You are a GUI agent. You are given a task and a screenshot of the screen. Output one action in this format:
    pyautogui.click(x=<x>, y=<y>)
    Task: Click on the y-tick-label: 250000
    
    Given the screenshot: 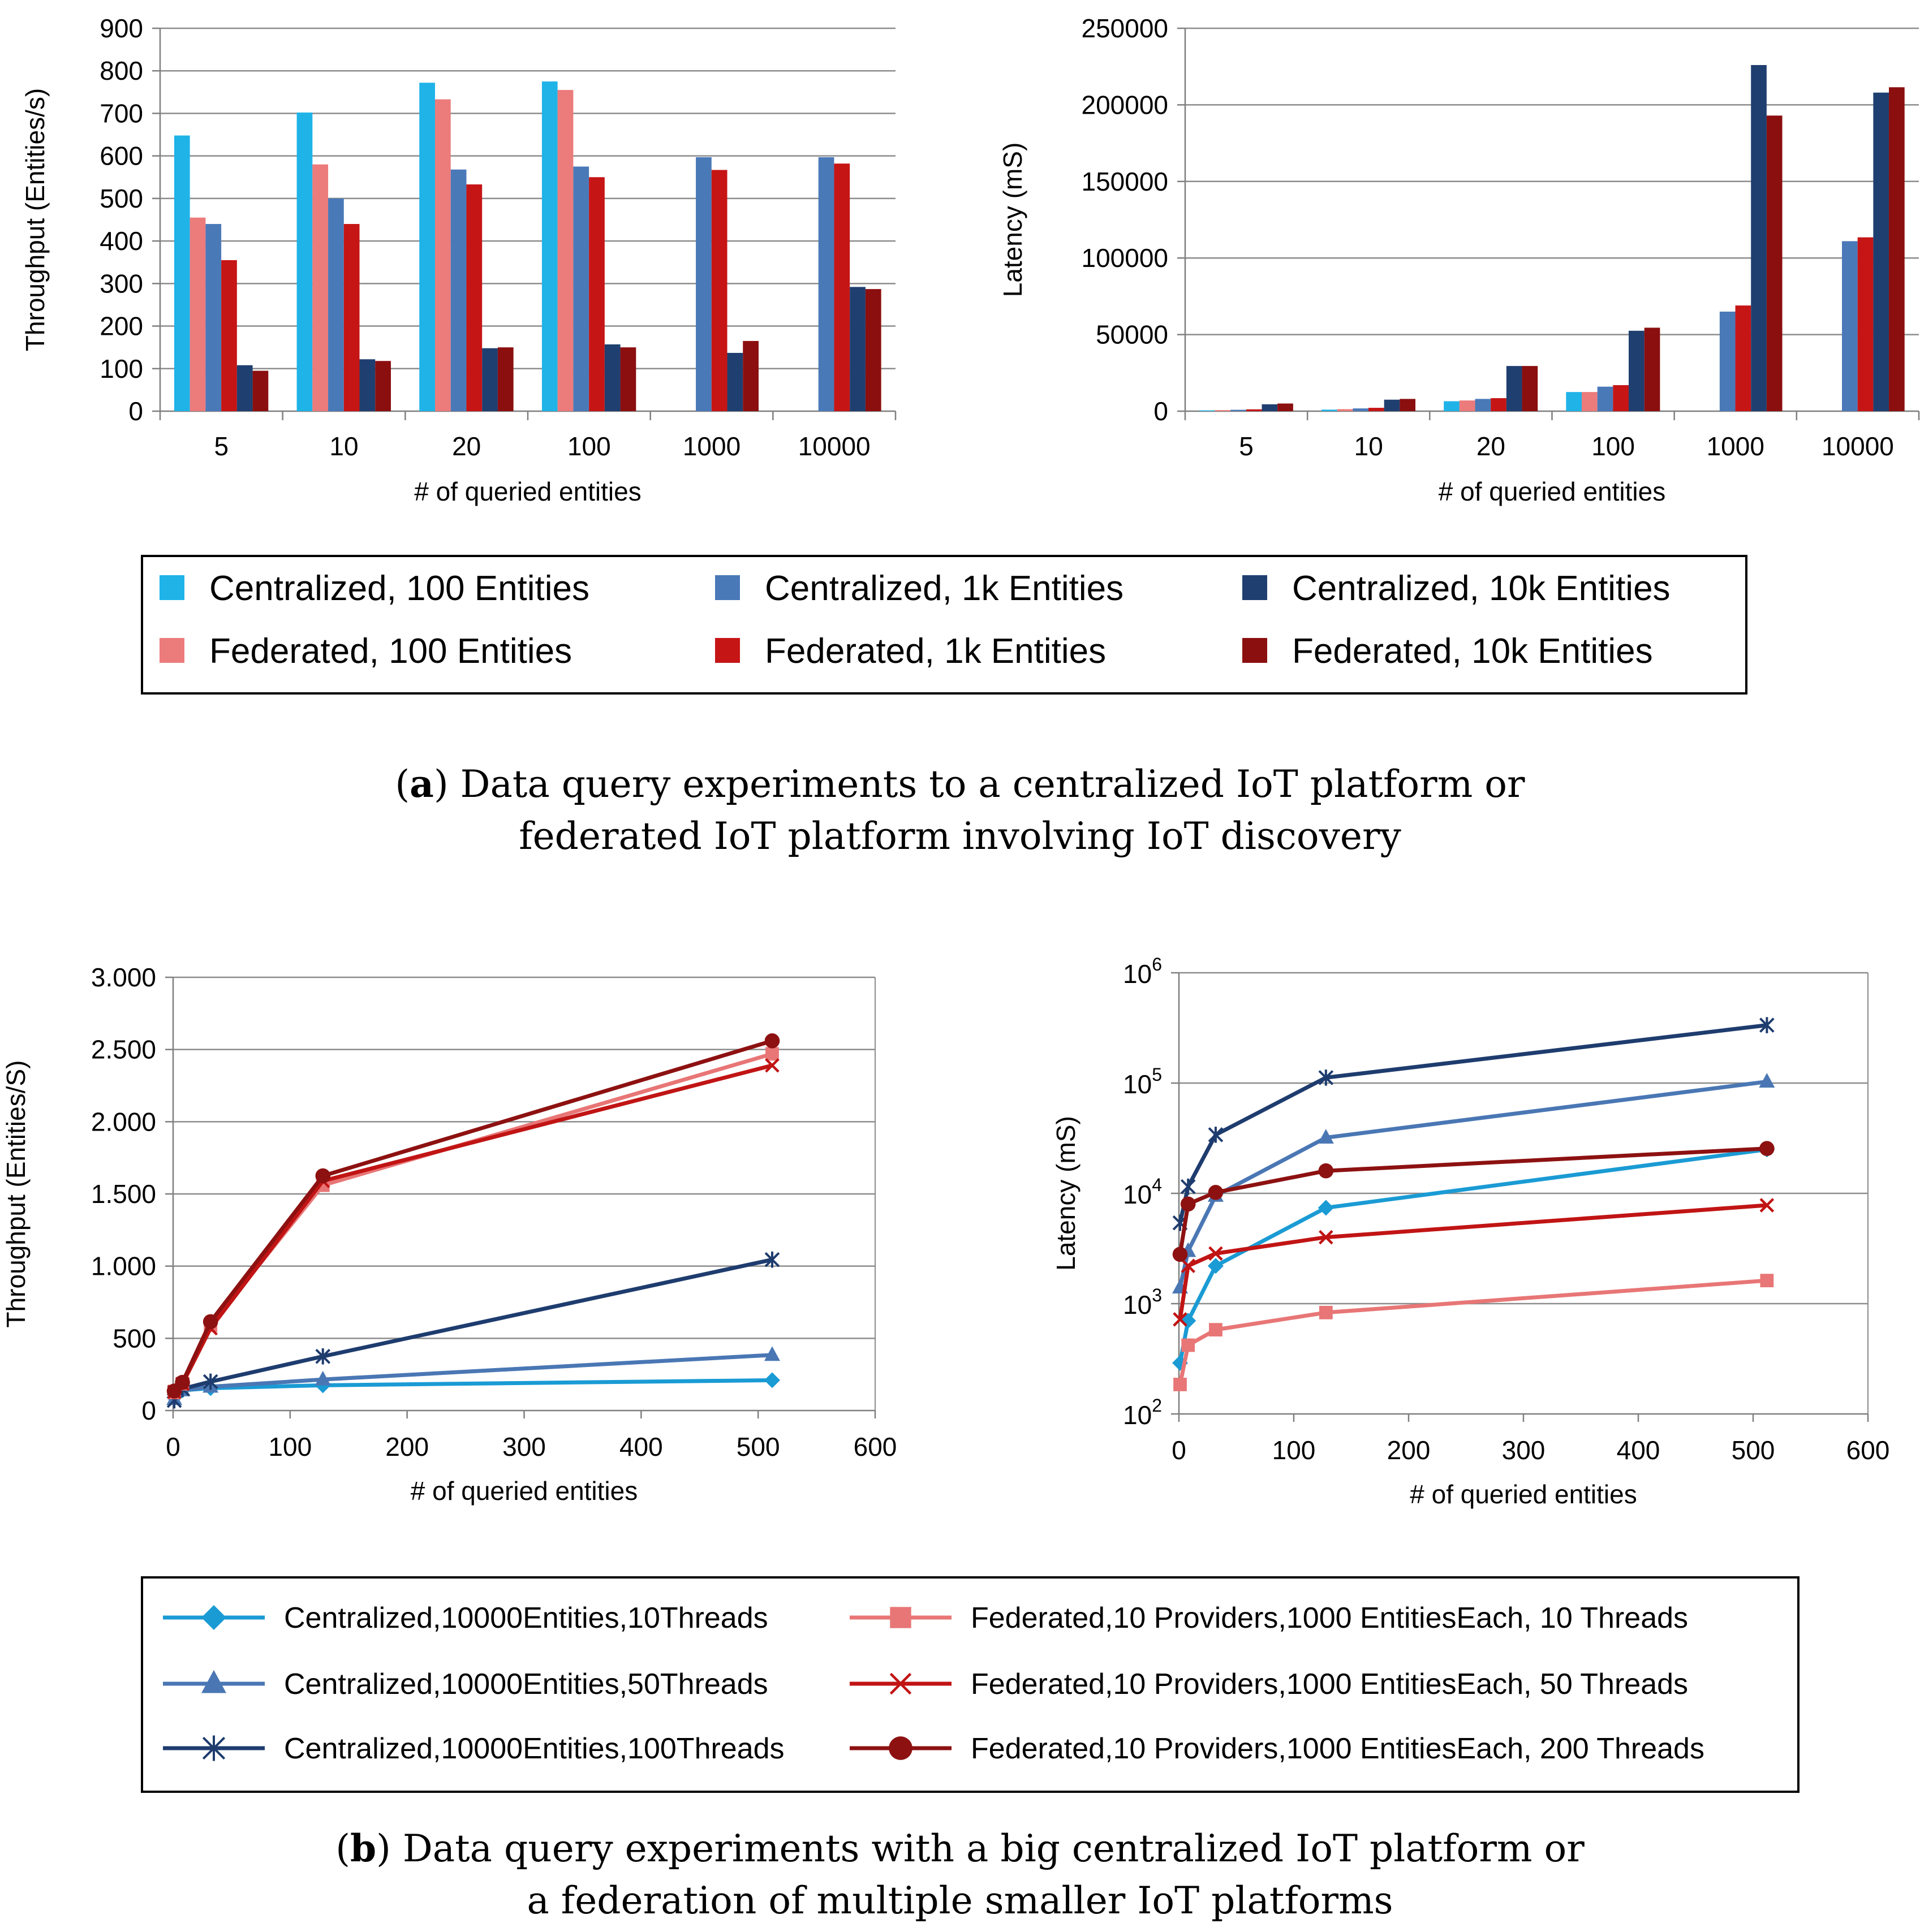 What is the action you would take?
    pyautogui.click(x=1126, y=28)
    